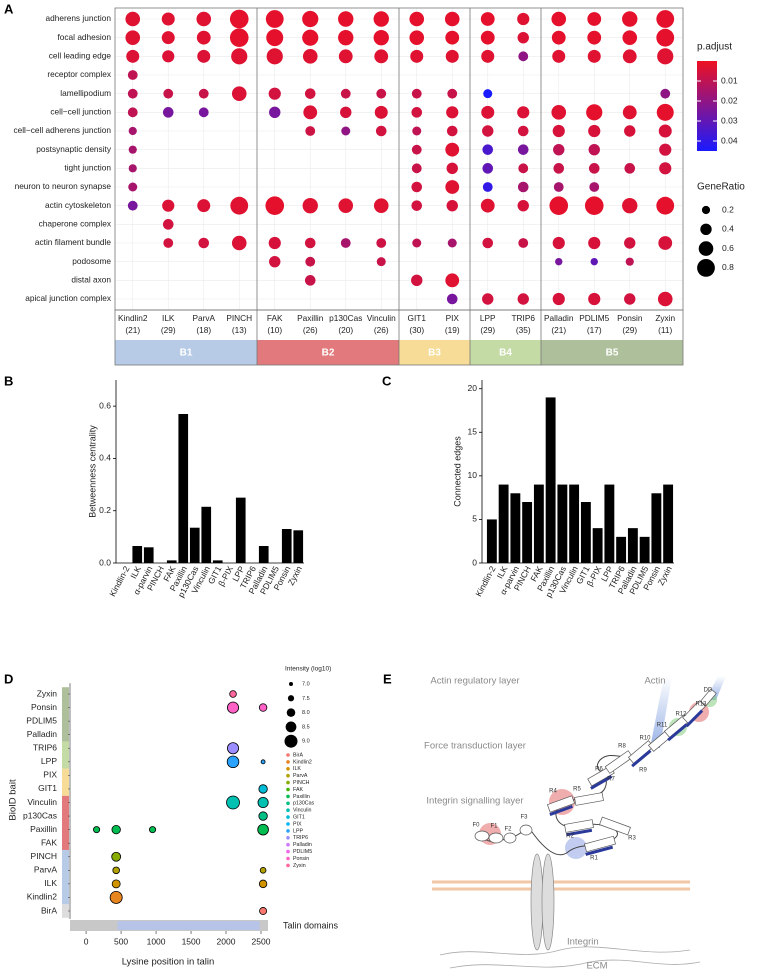 This screenshot has height=976, width=757. Describe the element at coordinates (300, 838) in the screenshot. I see `legend-label: TRIP6` at that location.